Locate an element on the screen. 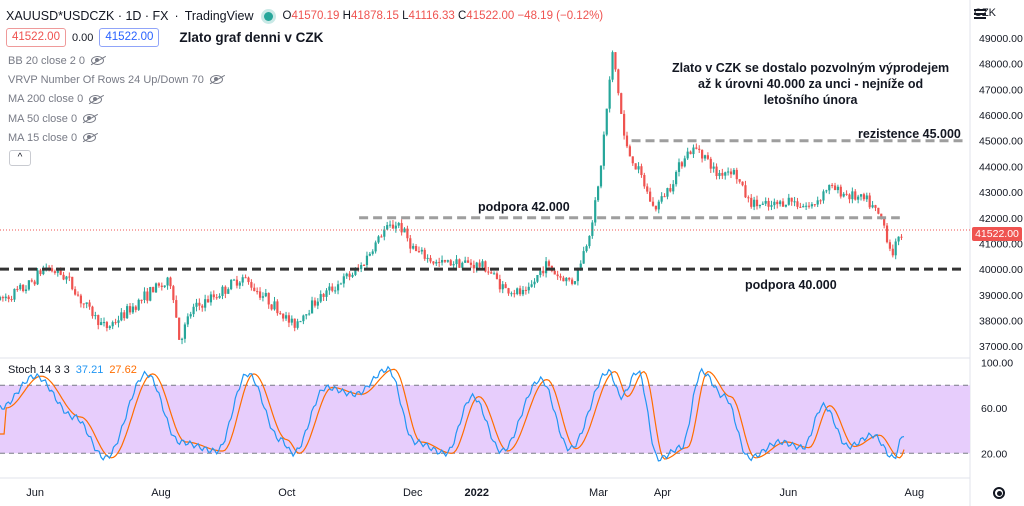 This screenshot has height=506, width=1024. collapse-legend-button: ^ is located at coordinates (20, 158).